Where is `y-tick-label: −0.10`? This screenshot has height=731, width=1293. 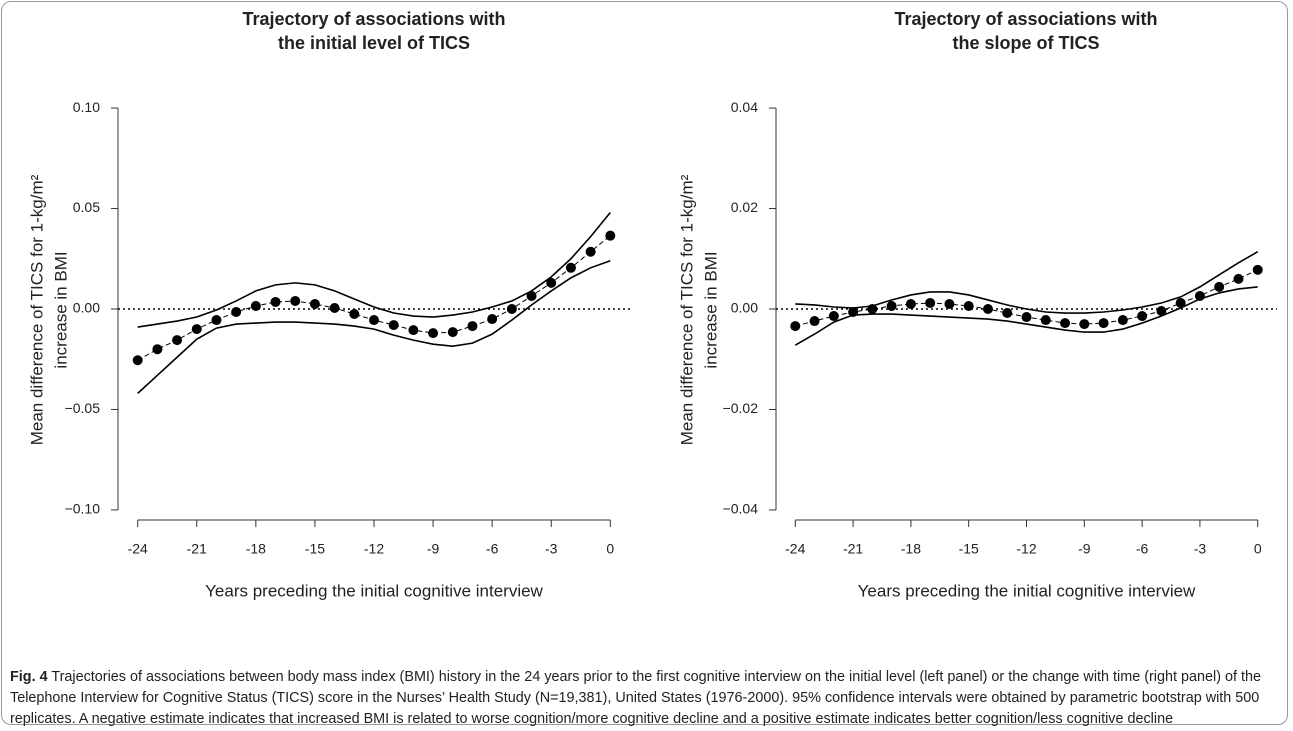
y-tick-label: −0.10 is located at coordinates (83, 509).